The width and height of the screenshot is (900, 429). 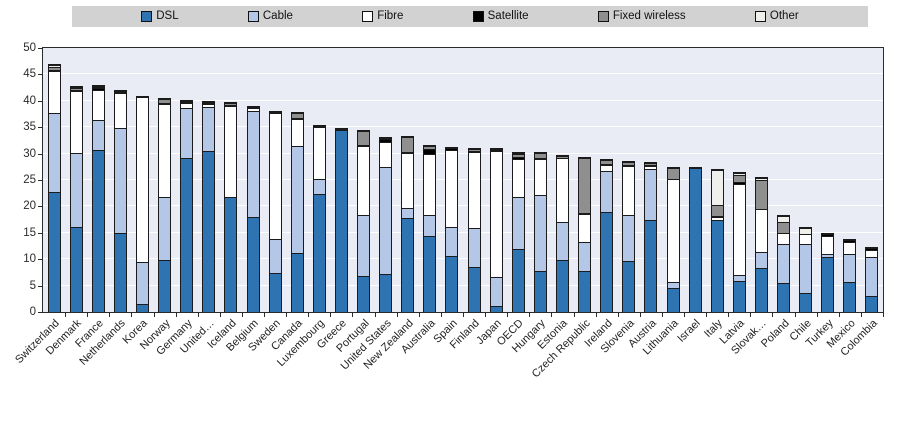 I want to click on y-axis-label: 10, so click(x=29, y=259).